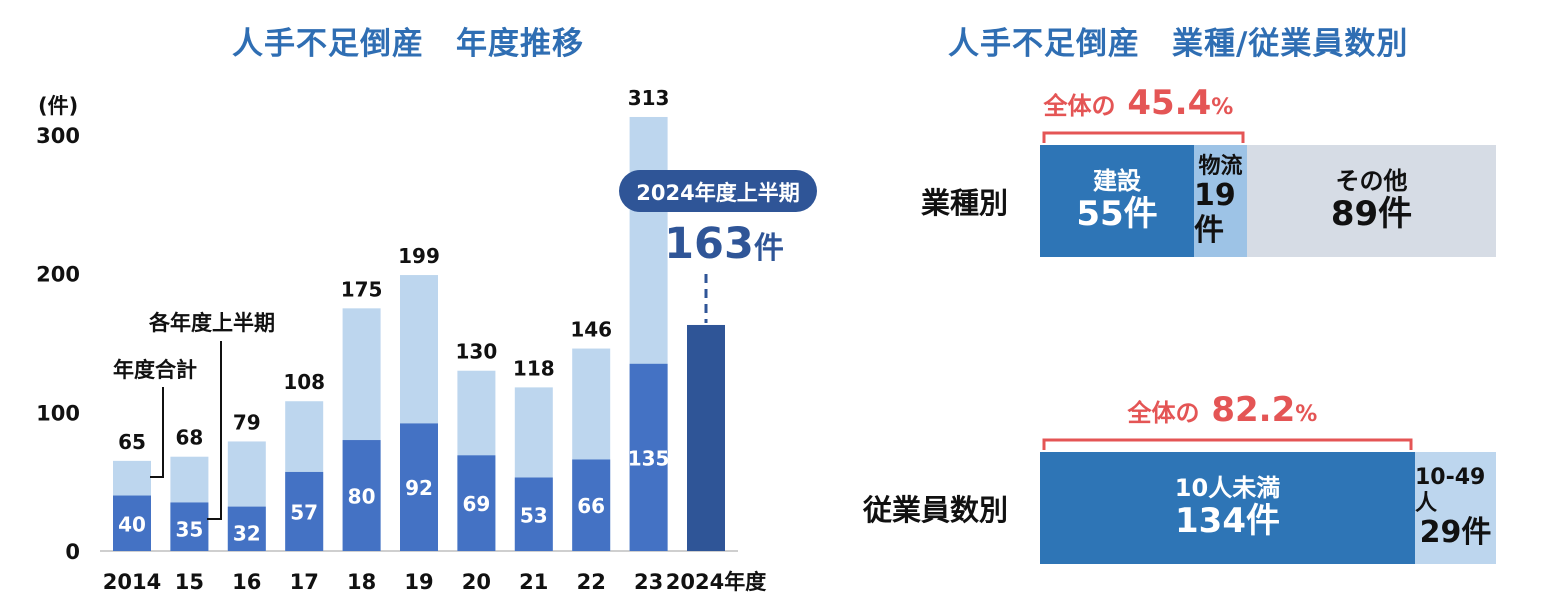  I want to click on data-label-half: 53, so click(534, 515).